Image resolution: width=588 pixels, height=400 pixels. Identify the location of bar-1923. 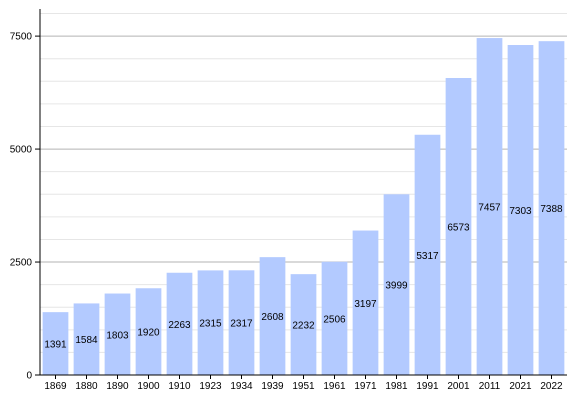
(210, 322).